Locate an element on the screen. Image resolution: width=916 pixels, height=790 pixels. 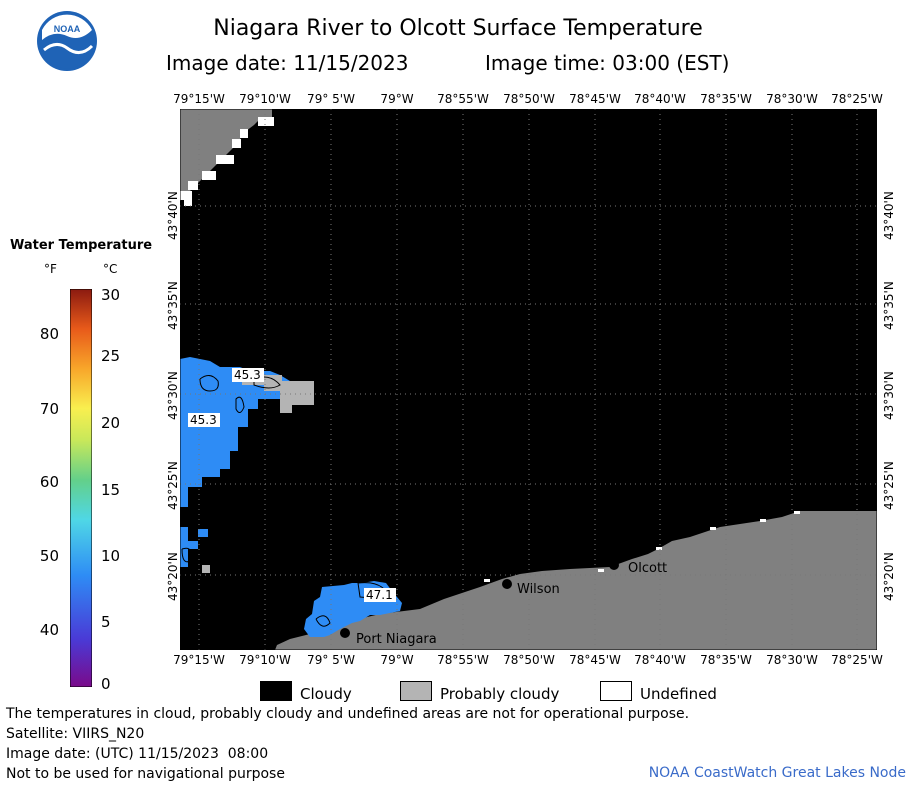
lat-label-right: 43°35'N is located at coordinates (889, 305).